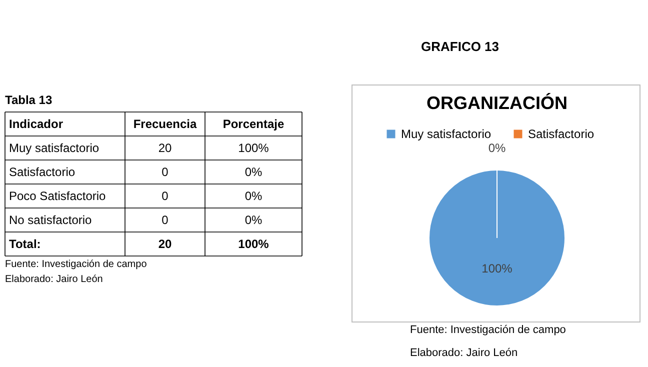  I want to click on text: Tabla 13, so click(28, 100).